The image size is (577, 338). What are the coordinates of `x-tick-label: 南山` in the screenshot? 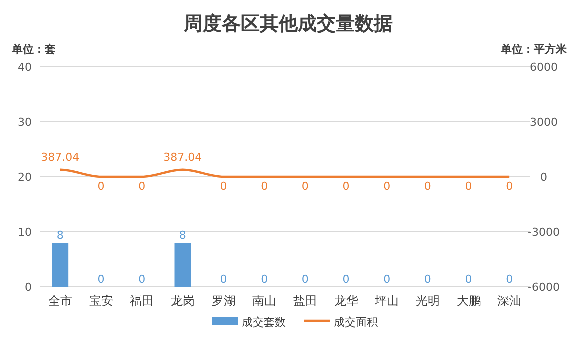 It's located at (264, 301).